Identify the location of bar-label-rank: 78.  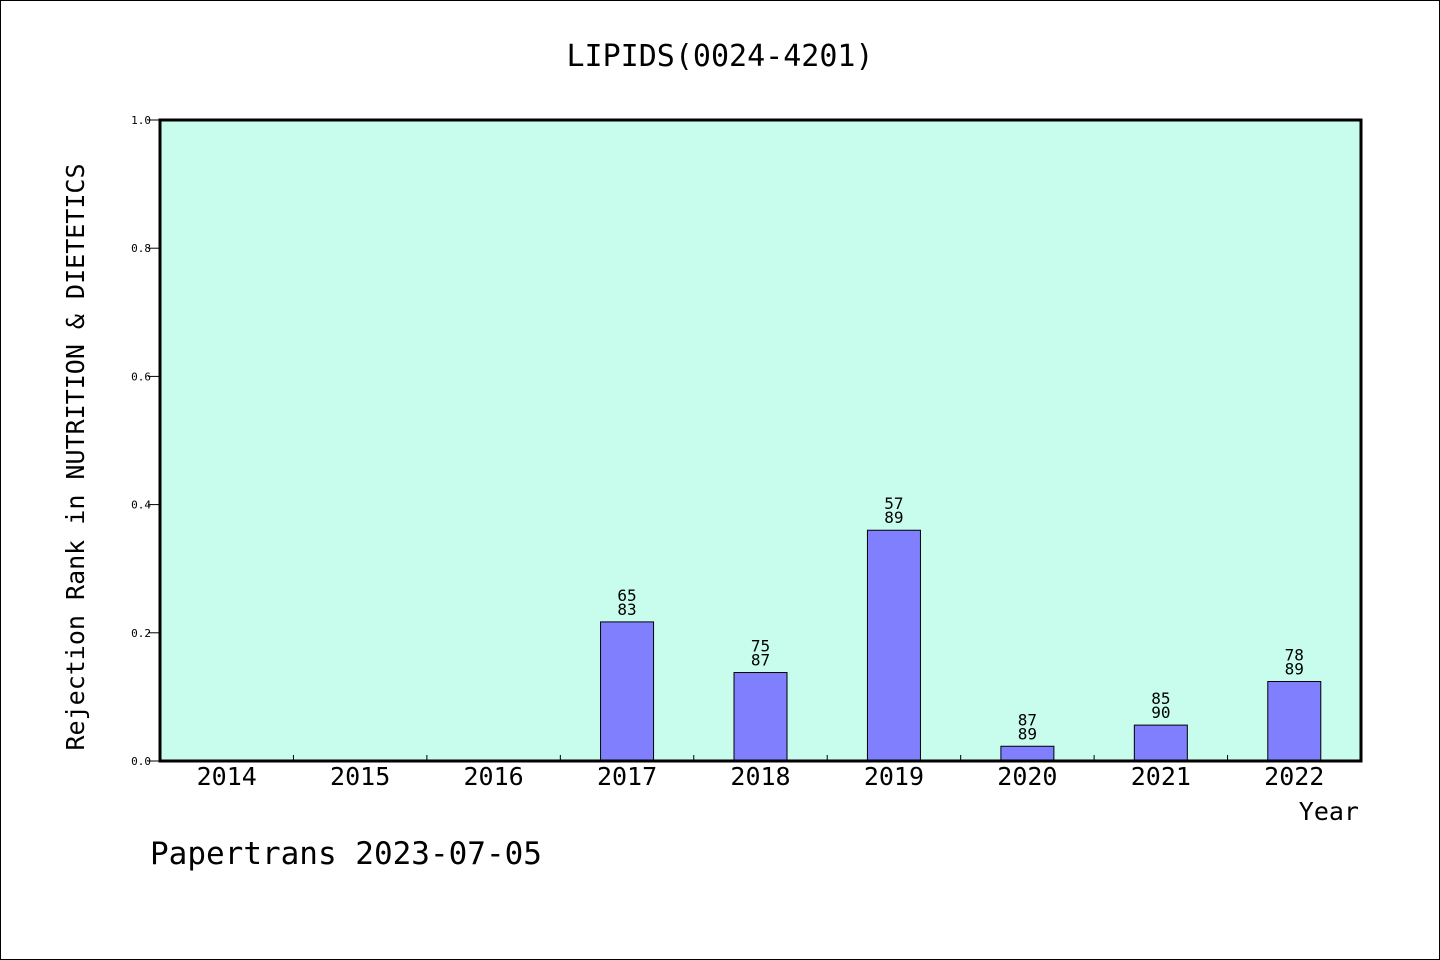
(1294, 655).